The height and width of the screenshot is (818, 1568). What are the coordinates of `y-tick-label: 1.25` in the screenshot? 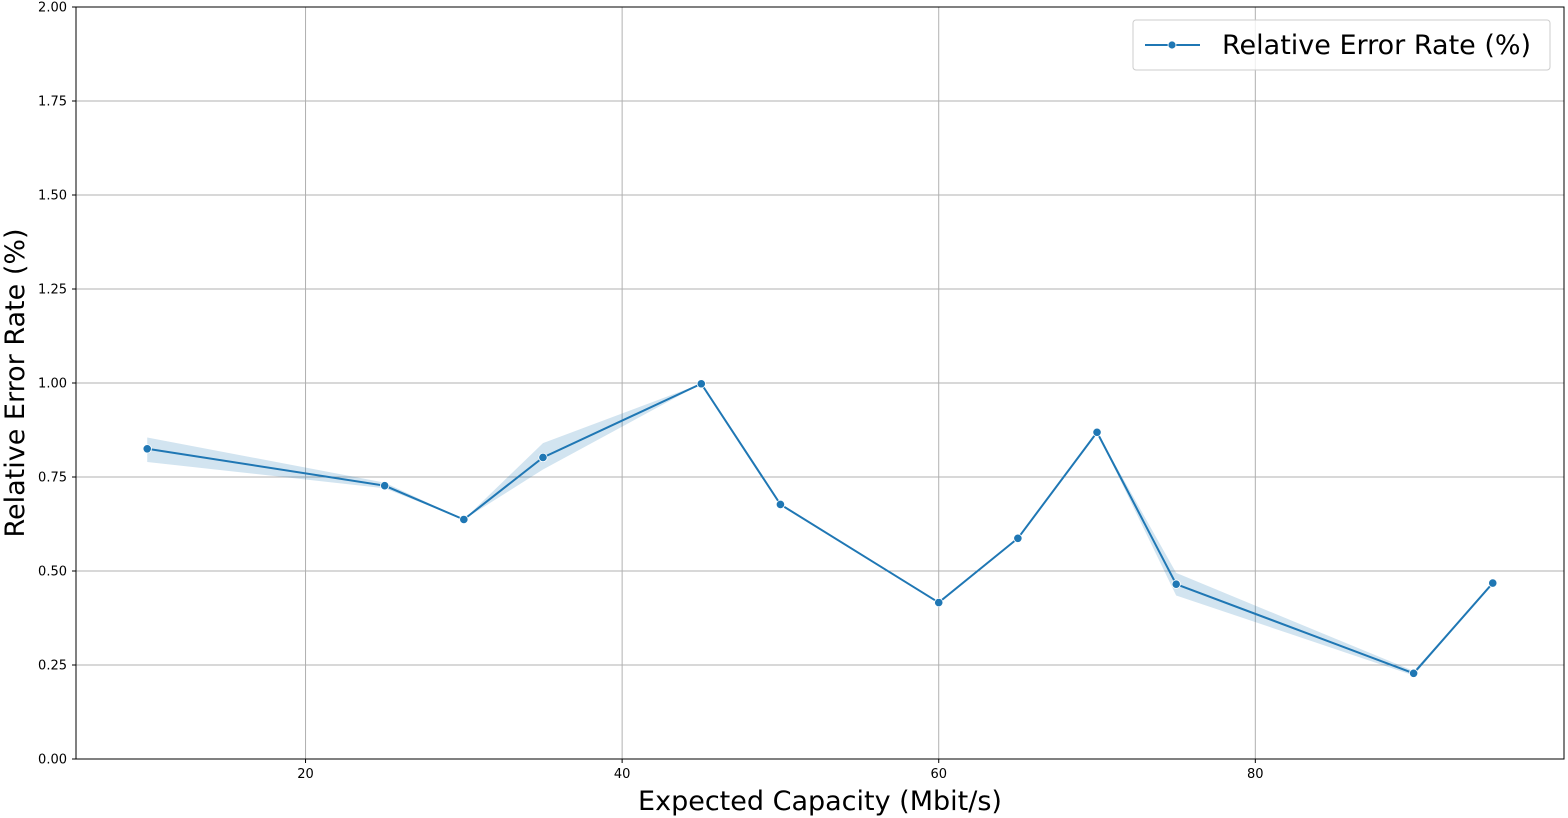 It's located at (52, 290).